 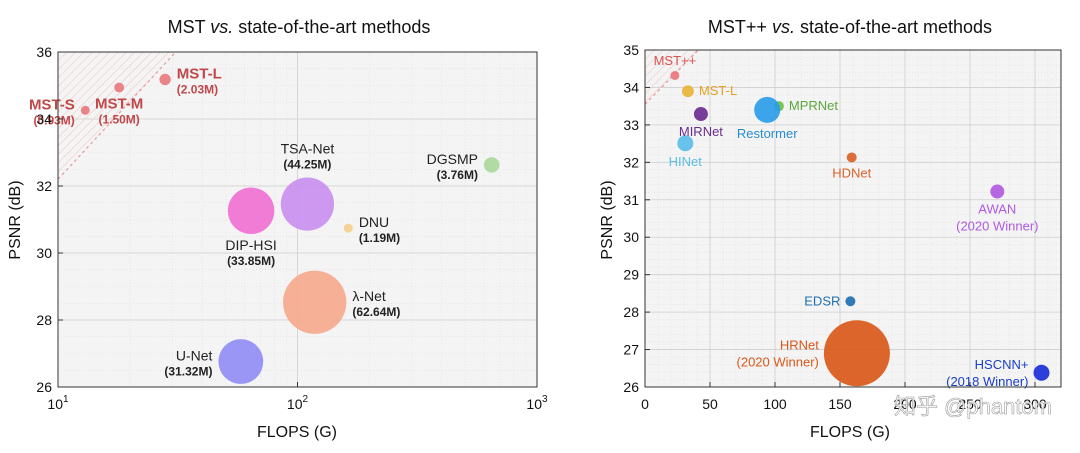 What do you see at coordinates (250, 245) in the screenshot?
I see `point-label-name: DIP-HSI` at bounding box center [250, 245].